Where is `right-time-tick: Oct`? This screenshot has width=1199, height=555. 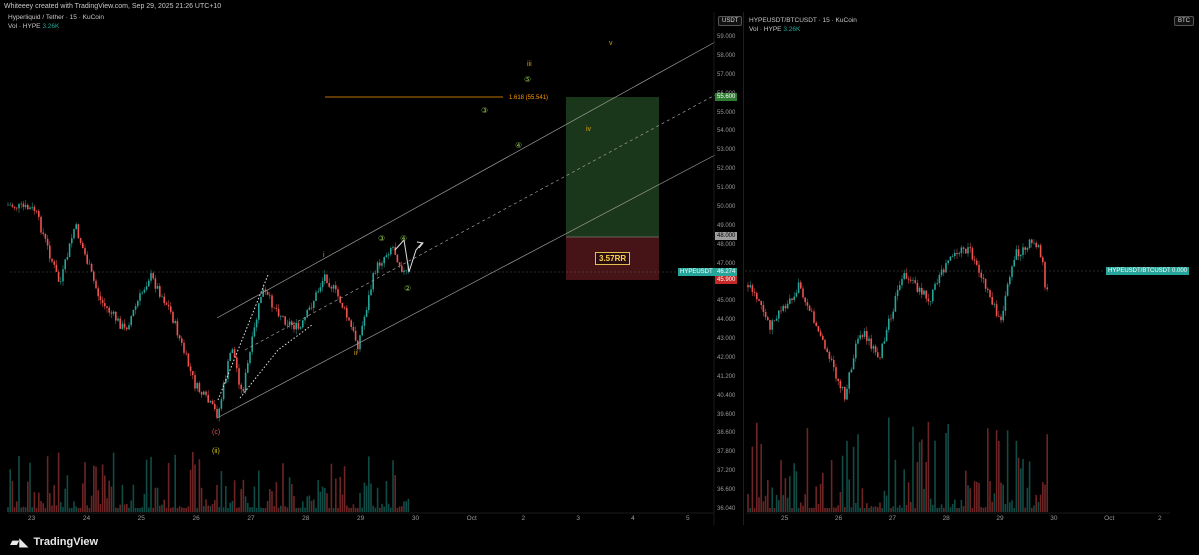 right-time-tick: Oct is located at coordinates (1109, 518).